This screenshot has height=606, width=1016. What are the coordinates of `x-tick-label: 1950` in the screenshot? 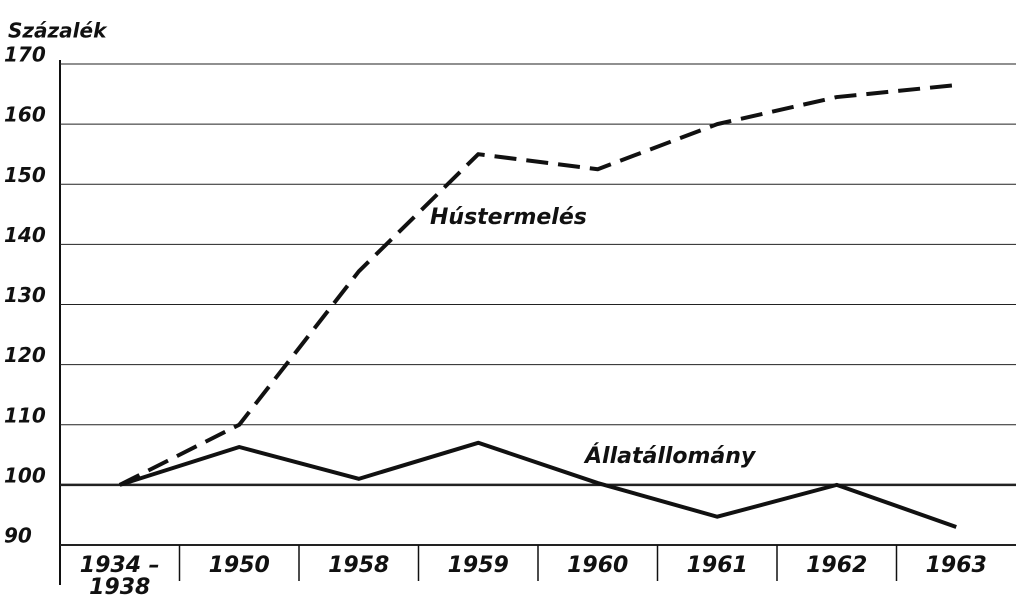 It's located at (239, 565).